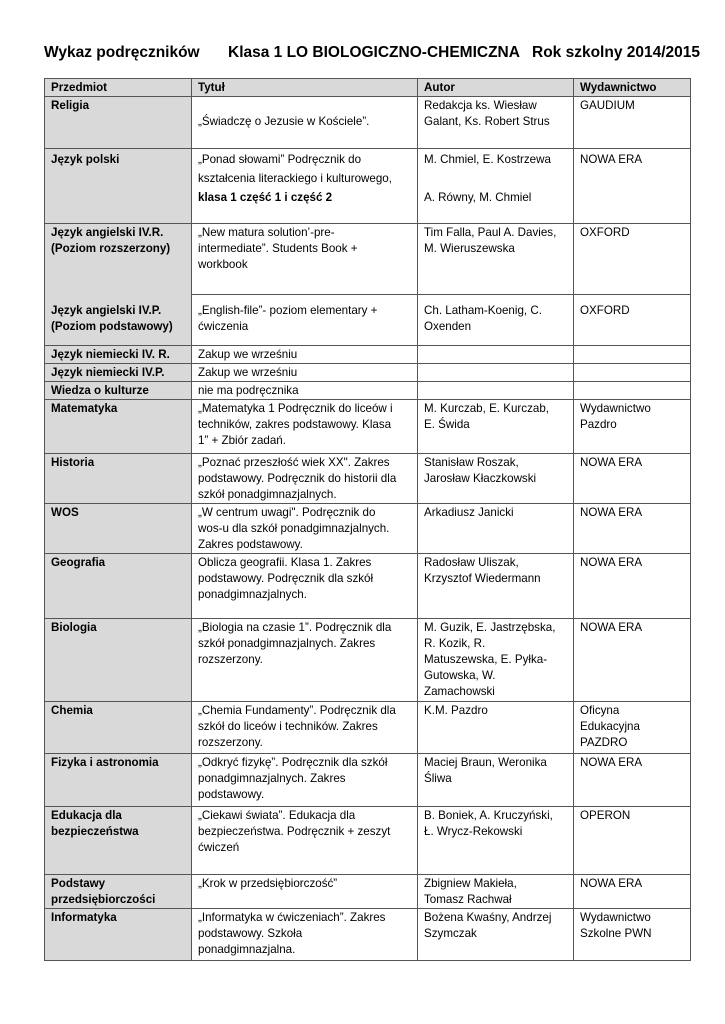 The width and height of the screenshot is (725, 1024). Describe the element at coordinates (78, 562) in the screenshot. I see `subject-line: Geografia` at that location.